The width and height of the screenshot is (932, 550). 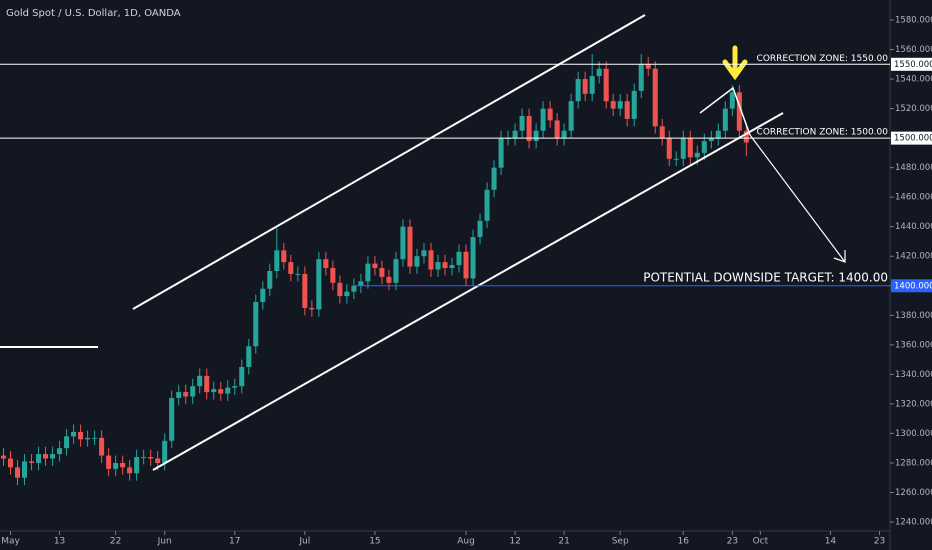 What do you see at coordinates (374, 542) in the screenshot?
I see `x-tick-label: 15` at bounding box center [374, 542].